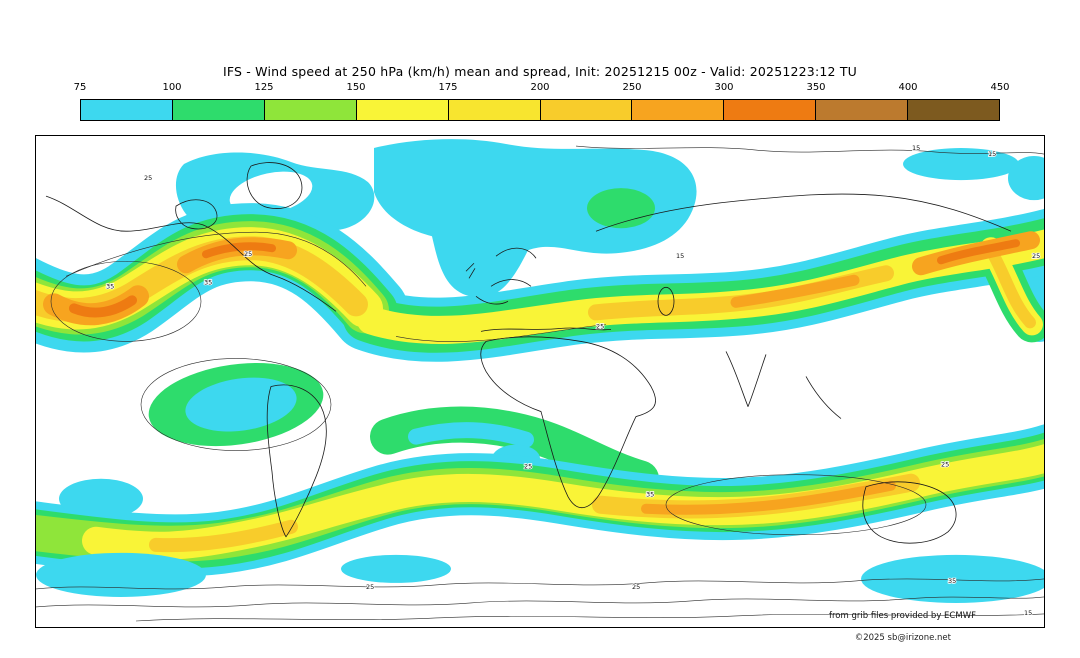  What do you see at coordinates (632, 87) in the screenshot?
I see `colorbar-tick: 250` at bounding box center [632, 87].